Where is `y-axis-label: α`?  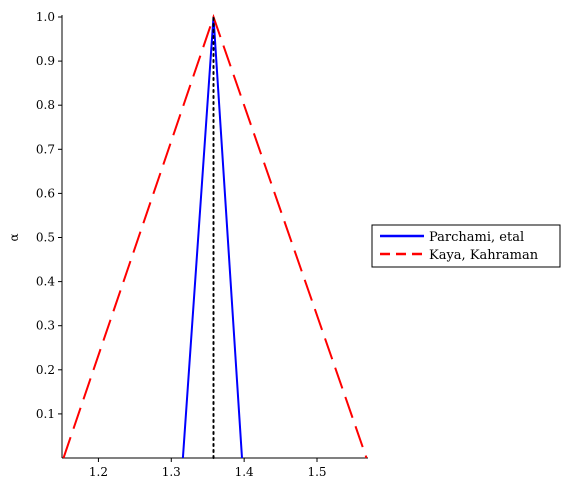
y-axis-label: α is located at coordinates (14, 237).